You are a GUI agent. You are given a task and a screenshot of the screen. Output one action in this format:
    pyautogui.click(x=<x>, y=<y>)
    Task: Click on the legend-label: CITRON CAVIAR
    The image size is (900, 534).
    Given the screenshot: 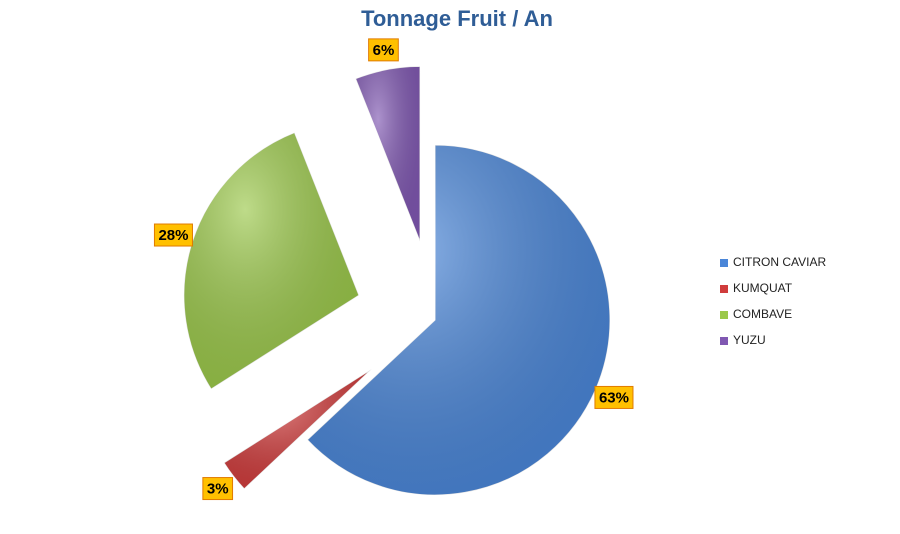 What is the action you would take?
    pyautogui.click(x=779, y=262)
    